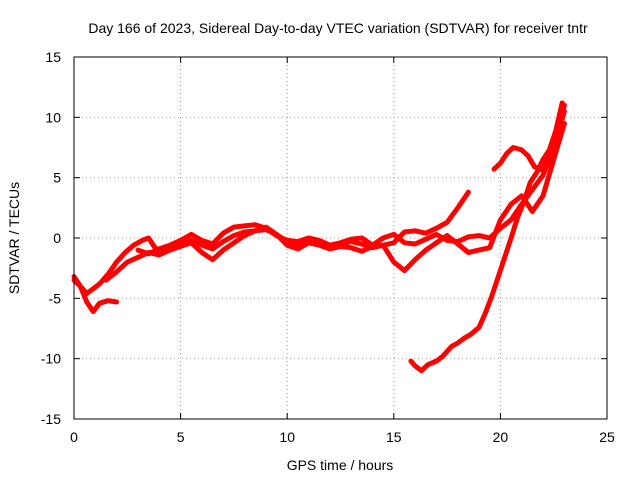 This screenshot has height=480, width=640. Describe the element at coordinates (53, 117) in the screenshot. I see `y-tick-label: 10` at that location.